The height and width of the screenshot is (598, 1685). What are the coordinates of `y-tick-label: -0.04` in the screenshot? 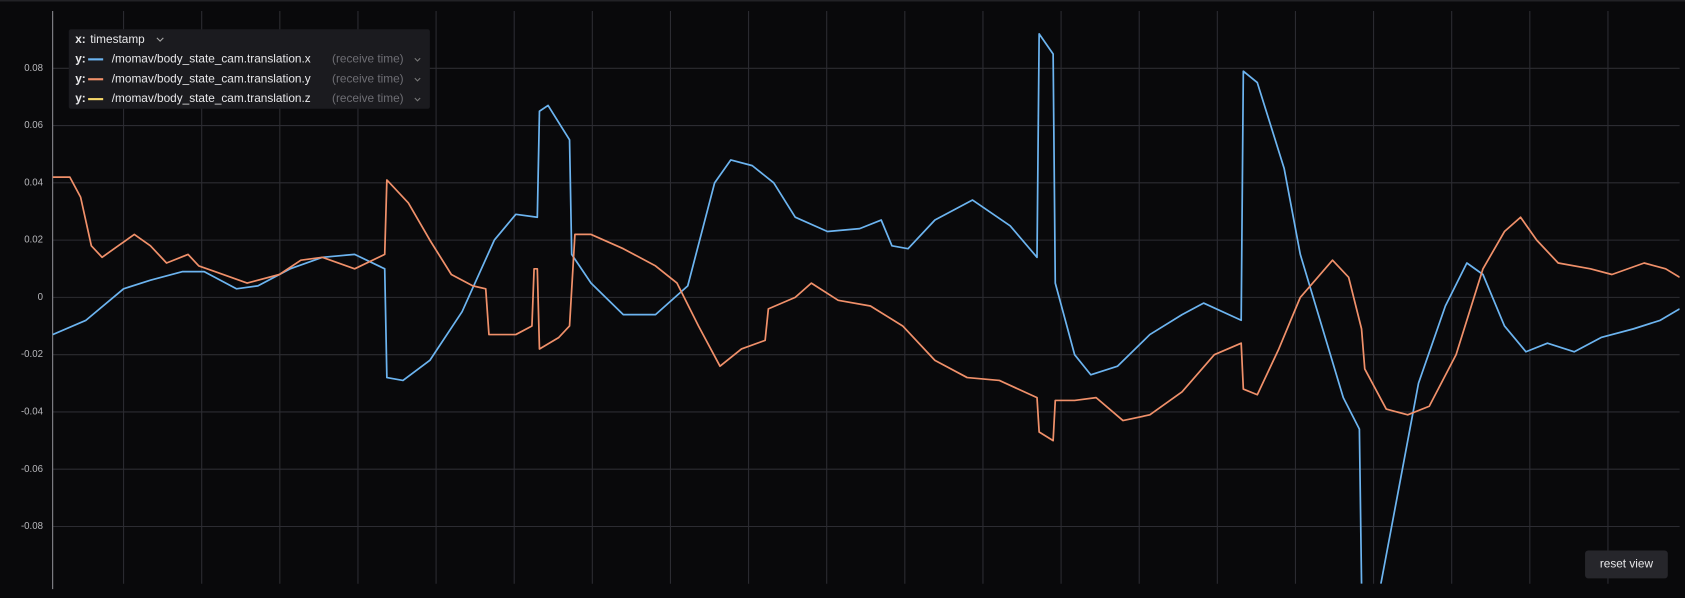 It's located at (32, 411).